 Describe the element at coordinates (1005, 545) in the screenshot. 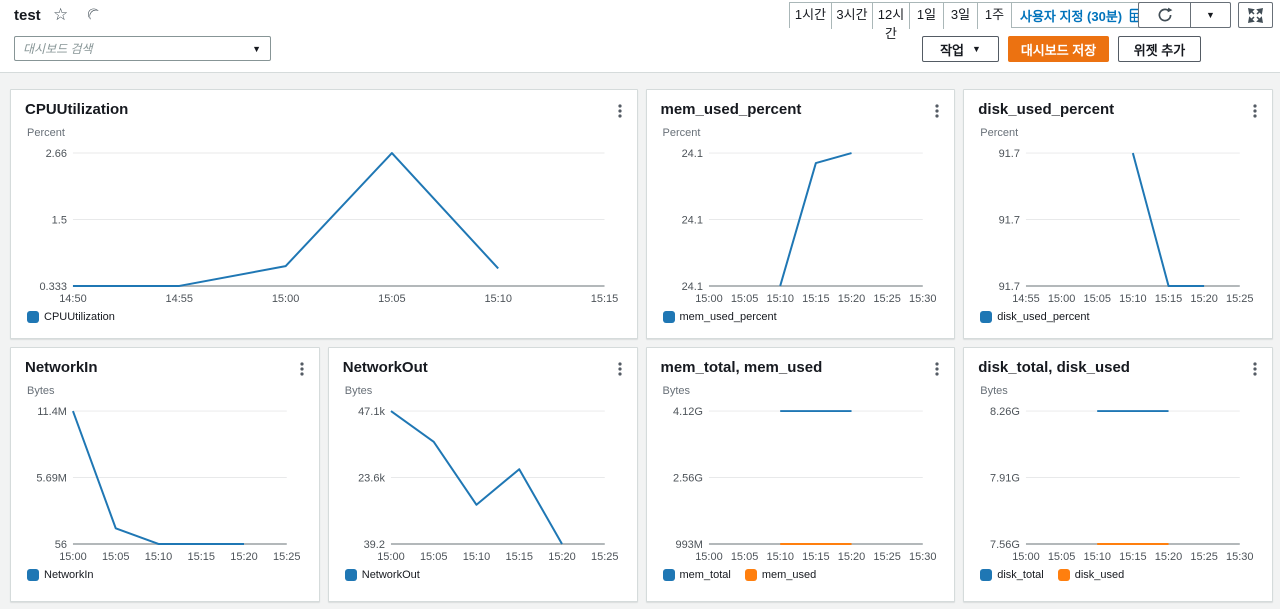

I see `svg-text: 7.56G` at that location.